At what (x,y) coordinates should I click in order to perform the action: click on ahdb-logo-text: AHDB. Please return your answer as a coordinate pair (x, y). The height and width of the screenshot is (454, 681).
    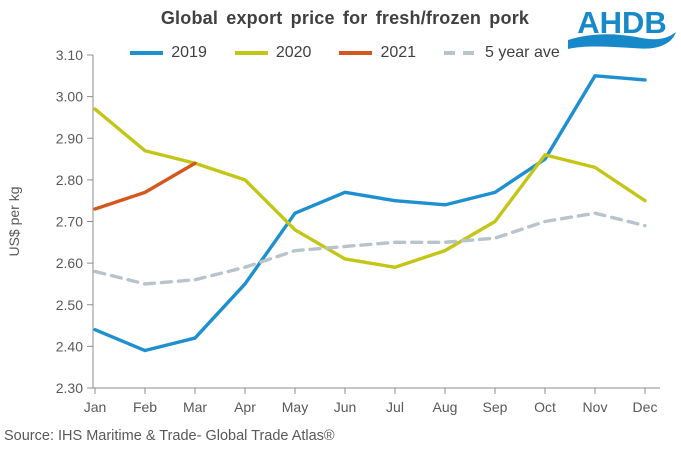
    Looking at the image, I should click on (622, 22).